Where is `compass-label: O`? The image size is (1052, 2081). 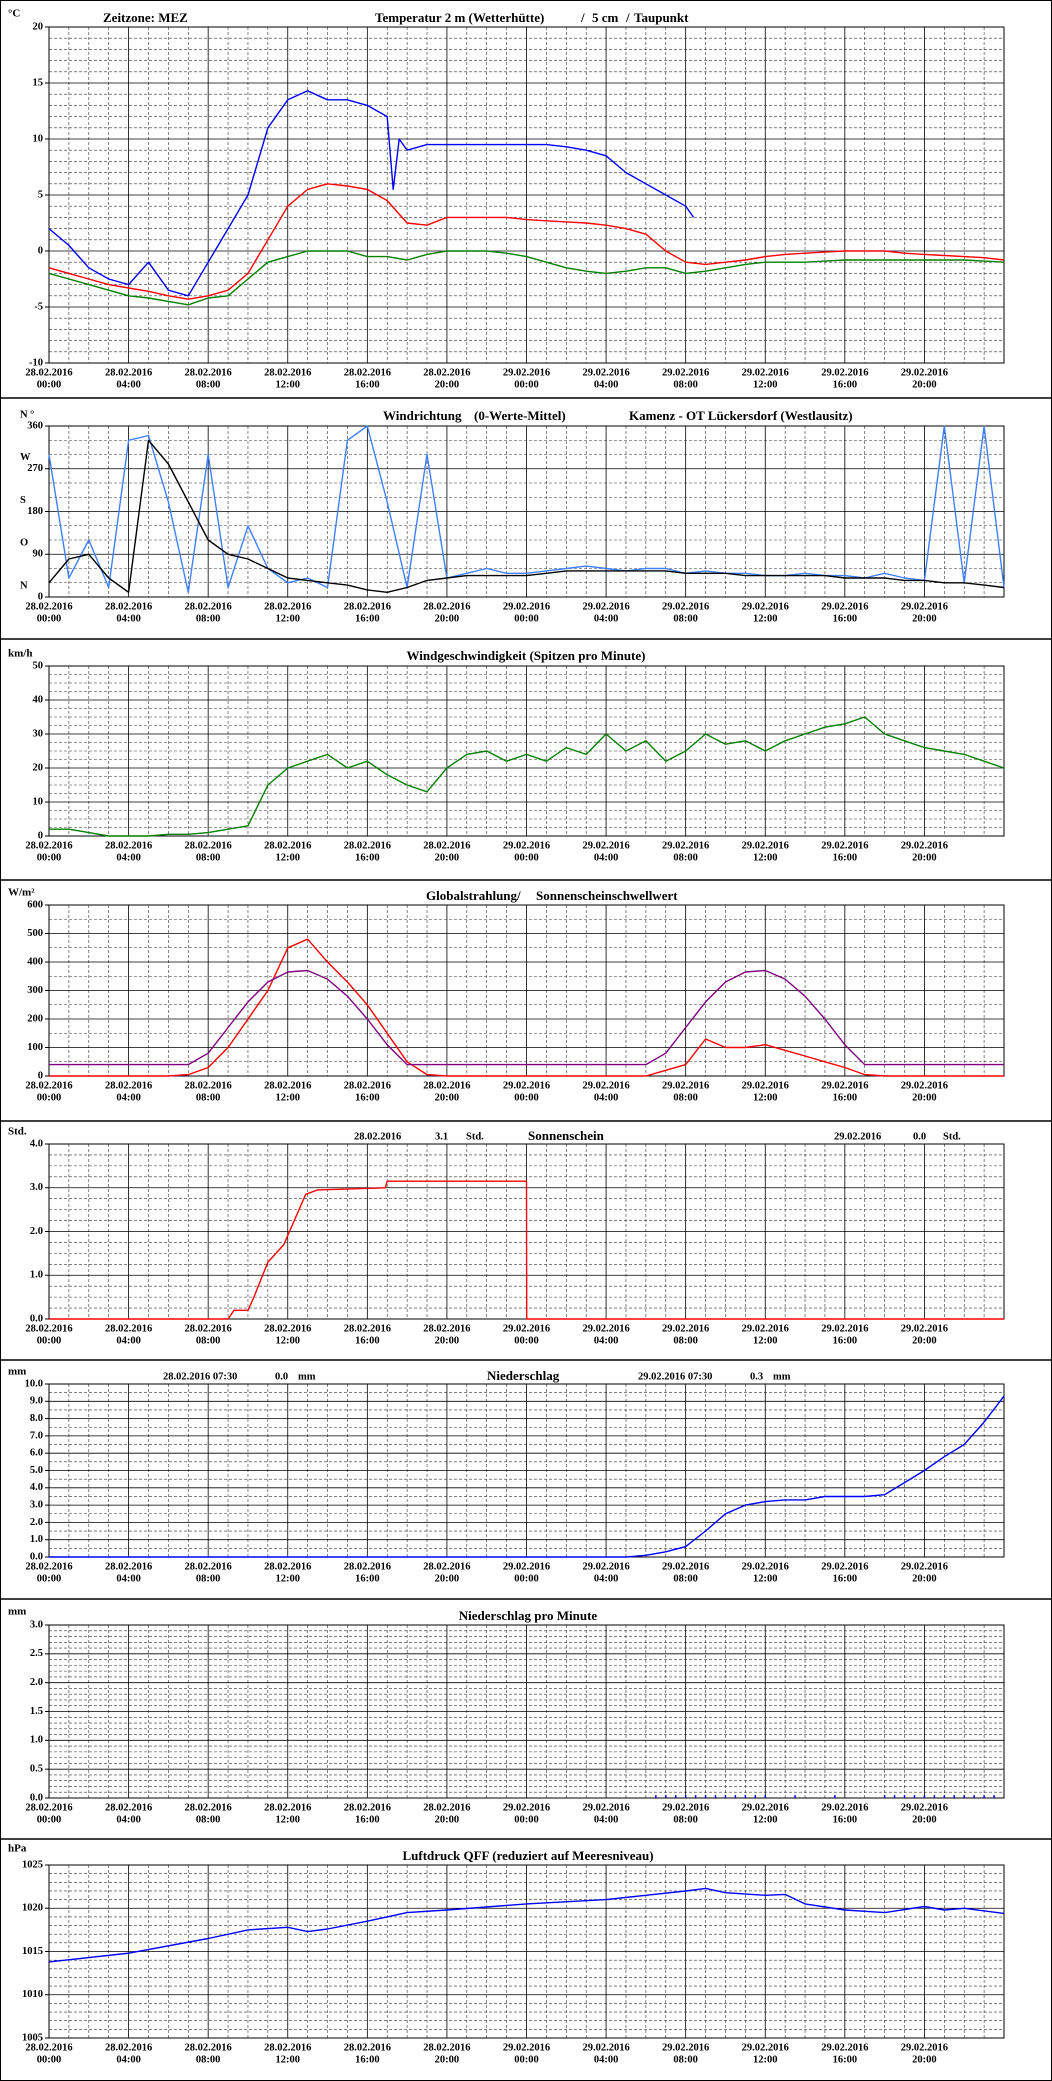 compass-label: O is located at coordinates (24, 543).